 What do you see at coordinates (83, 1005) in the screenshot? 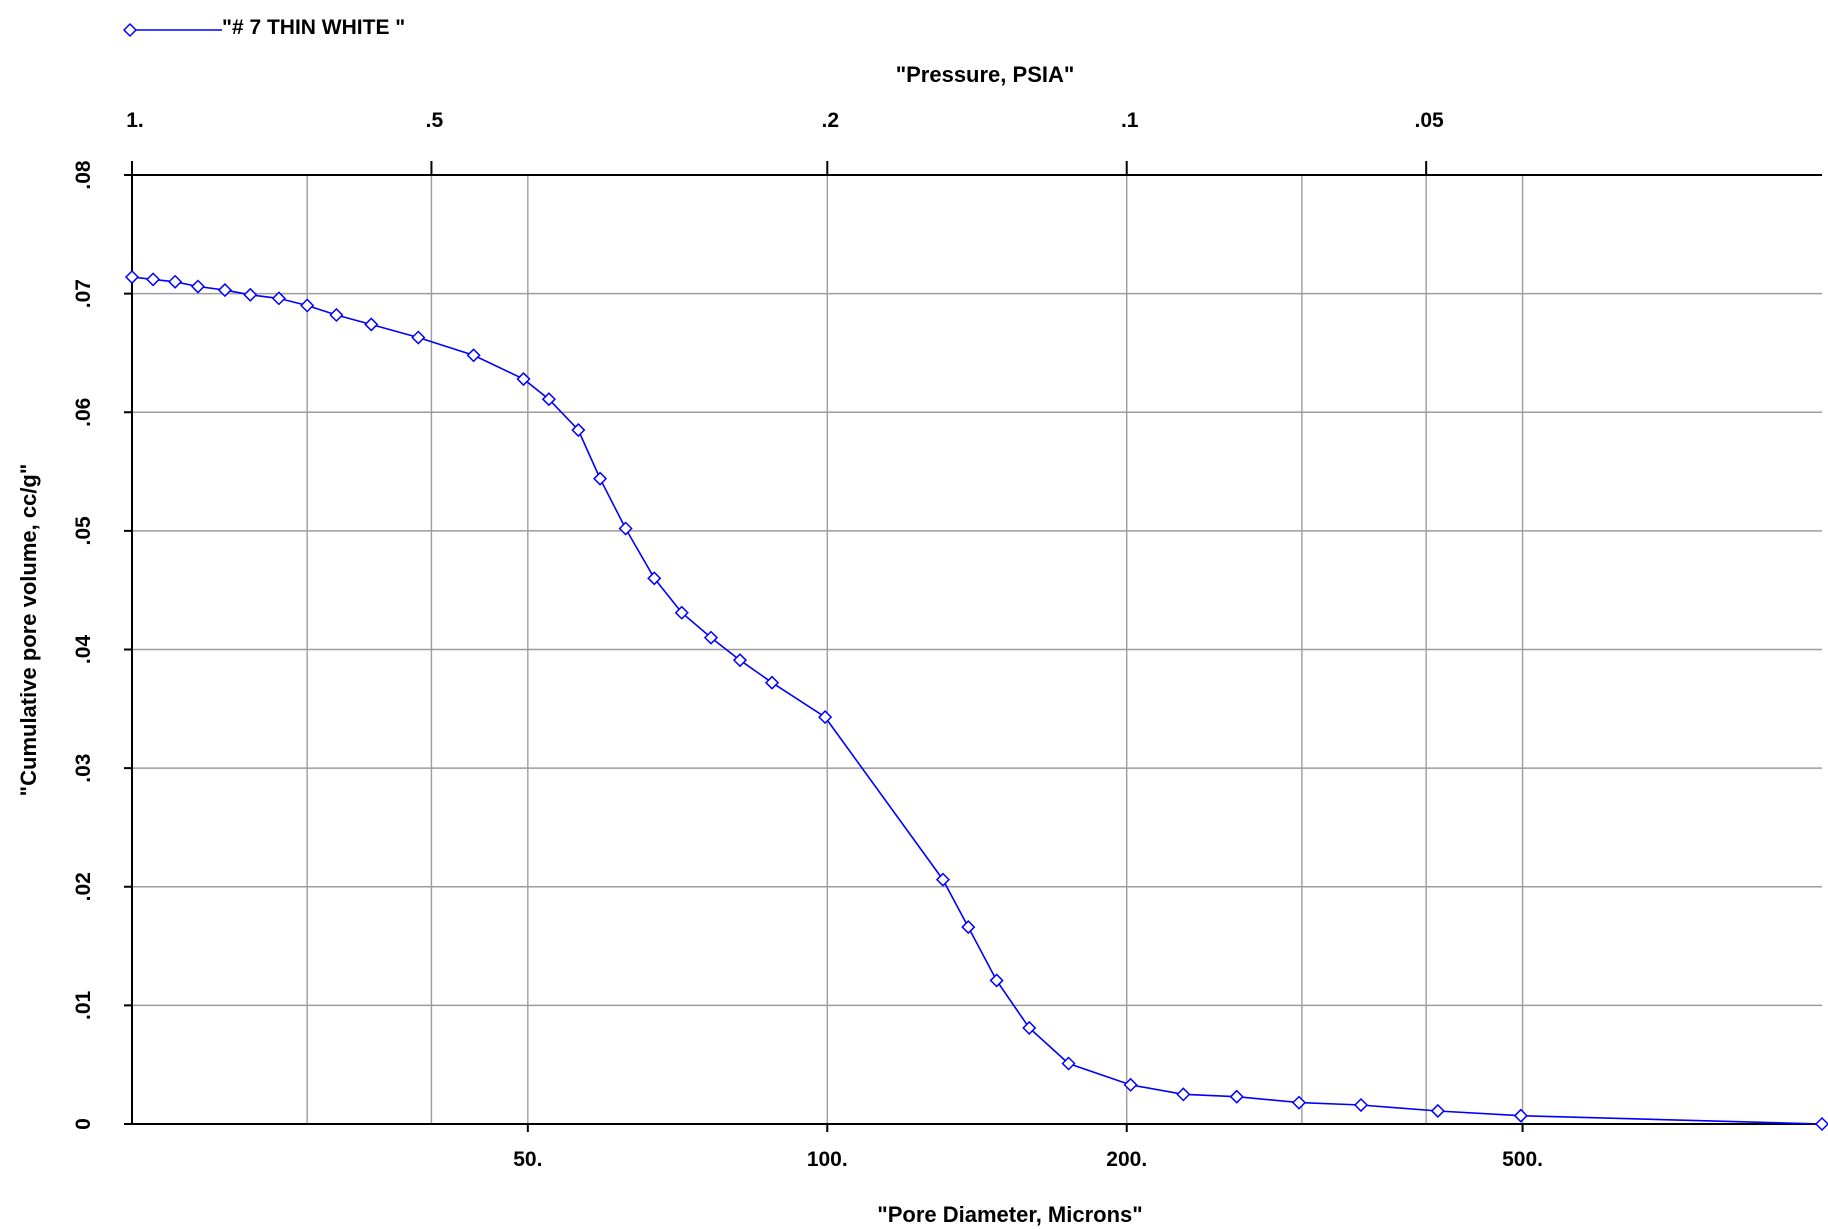
I see `y-tick-label: .01` at bounding box center [83, 1005].